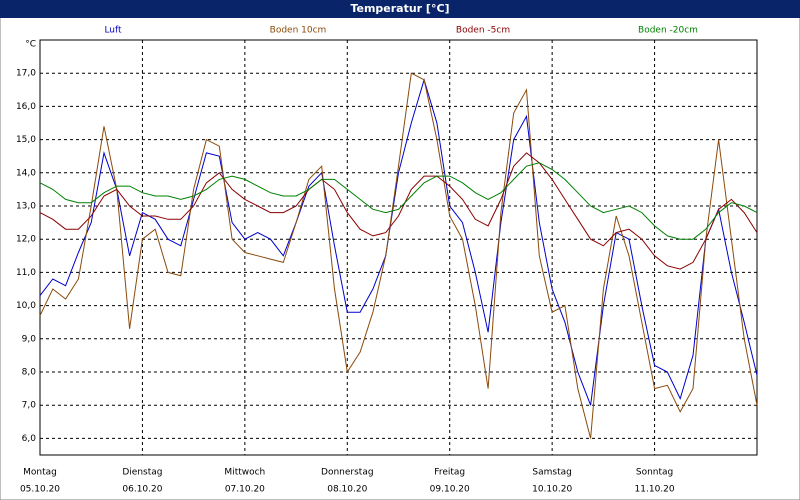 The height and width of the screenshot is (500, 800). I want to click on y-tick-label: 12,0, so click(26, 240).